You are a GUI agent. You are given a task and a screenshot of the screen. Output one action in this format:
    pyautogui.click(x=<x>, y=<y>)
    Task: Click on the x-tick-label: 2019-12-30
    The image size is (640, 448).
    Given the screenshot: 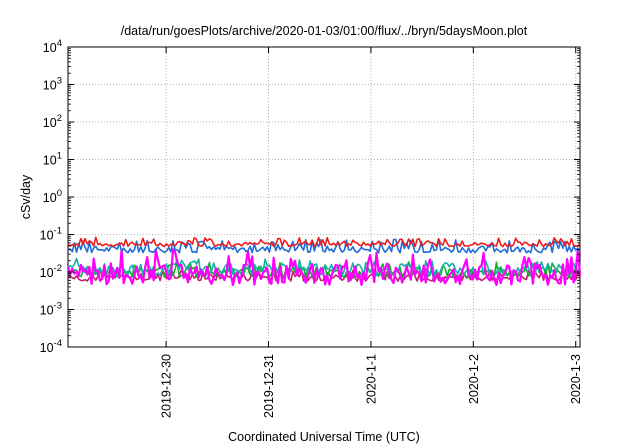 What is the action you would take?
    pyautogui.click(x=167, y=386)
    